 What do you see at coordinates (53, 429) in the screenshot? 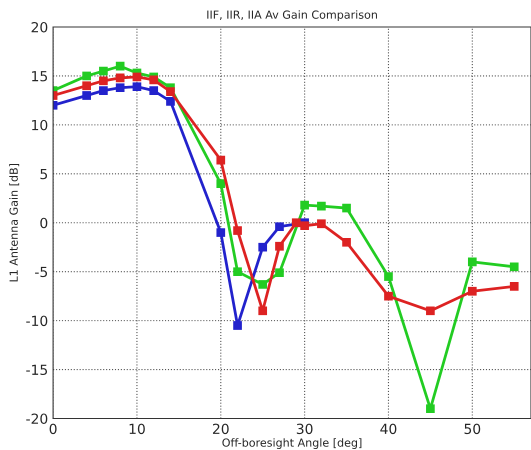
I see `x-tick-label: 0` at bounding box center [53, 429].